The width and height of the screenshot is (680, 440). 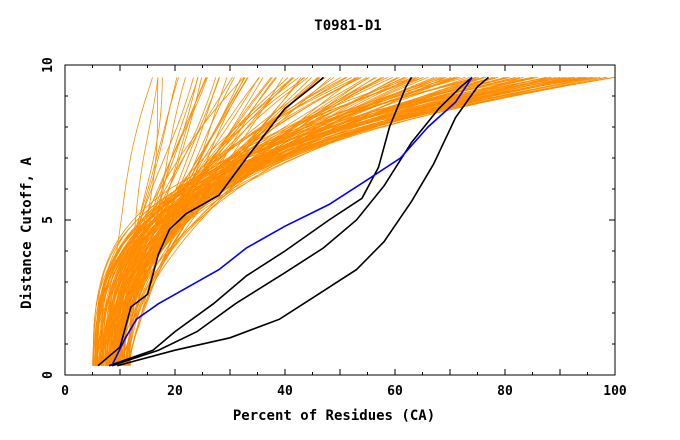 What do you see at coordinates (175, 391) in the screenshot?
I see `x-tick-label: 20` at bounding box center [175, 391].